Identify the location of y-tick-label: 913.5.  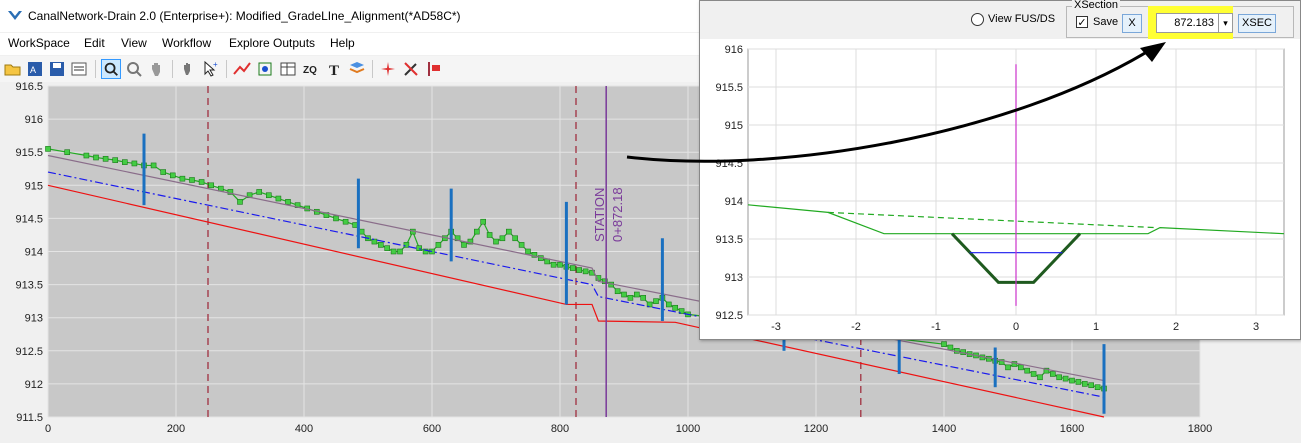
(729, 240).